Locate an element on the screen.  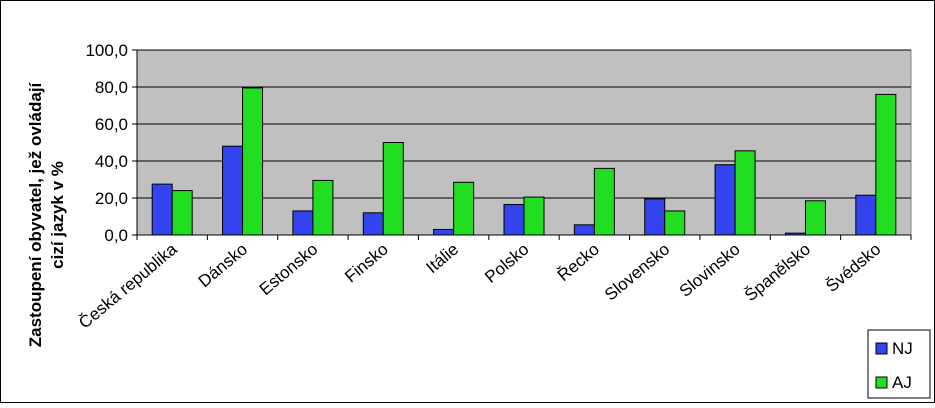
legend-label-nj: NJ is located at coordinates (902, 348).